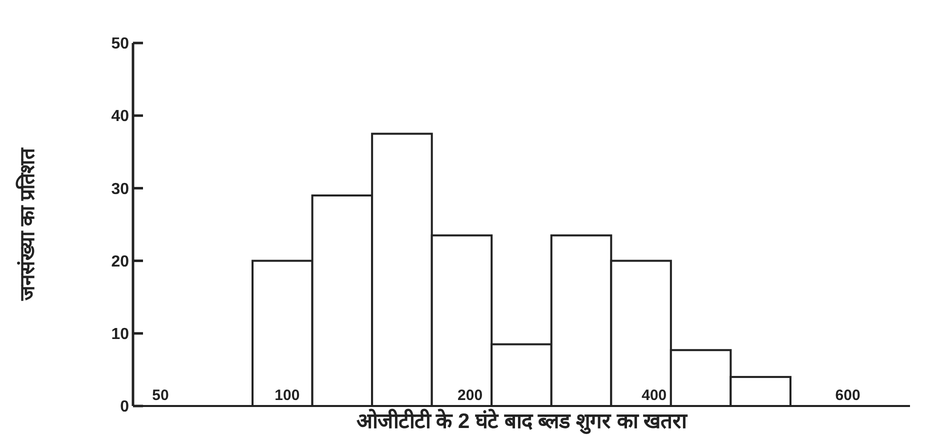 The width and height of the screenshot is (930, 444). Describe the element at coordinates (654, 395) in the screenshot. I see `annotation: 400` at that location.